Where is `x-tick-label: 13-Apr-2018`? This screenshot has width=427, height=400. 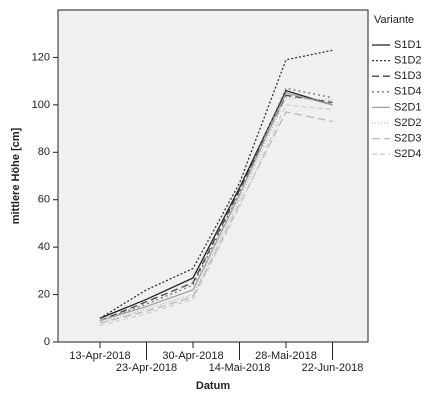
x-tick-label: 13-Apr-2018 is located at coordinates (99, 356).